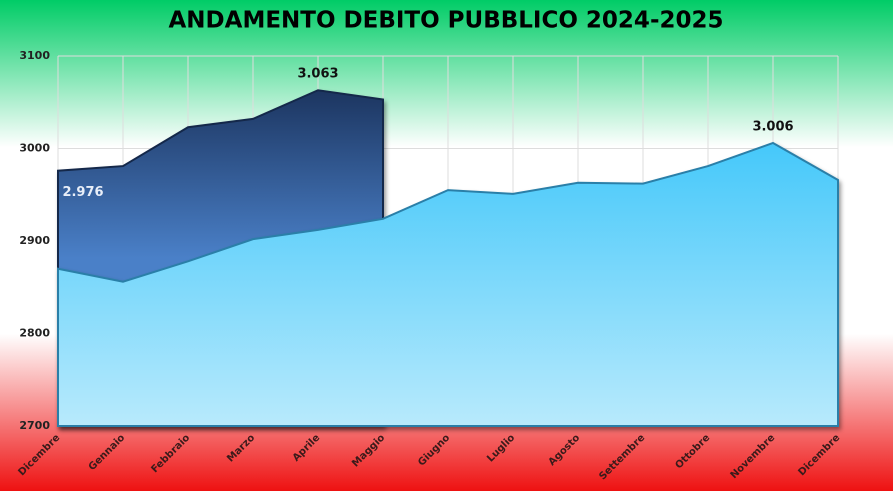  What do you see at coordinates (34, 240) in the screenshot?
I see `y-tick-label: 2900` at bounding box center [34, 240].